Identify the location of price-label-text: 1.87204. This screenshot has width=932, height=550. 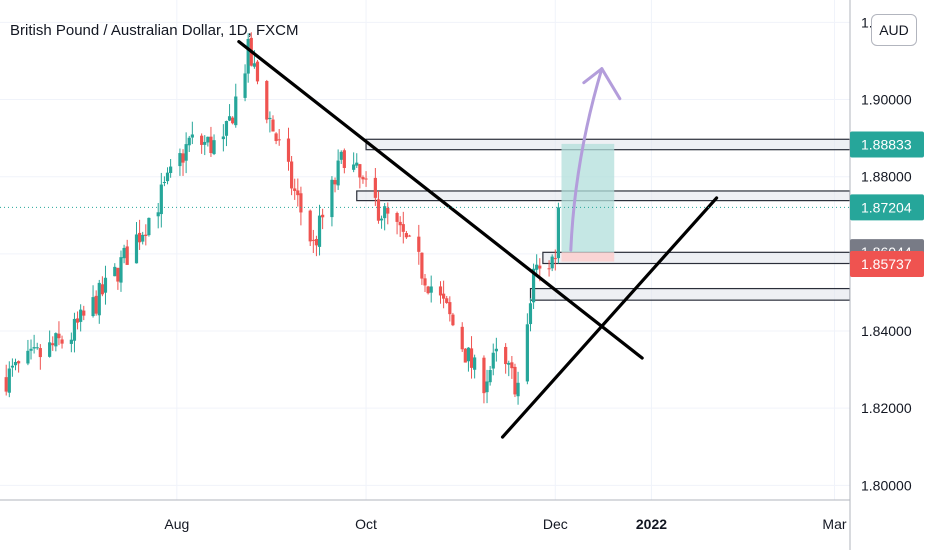
(886, 207).